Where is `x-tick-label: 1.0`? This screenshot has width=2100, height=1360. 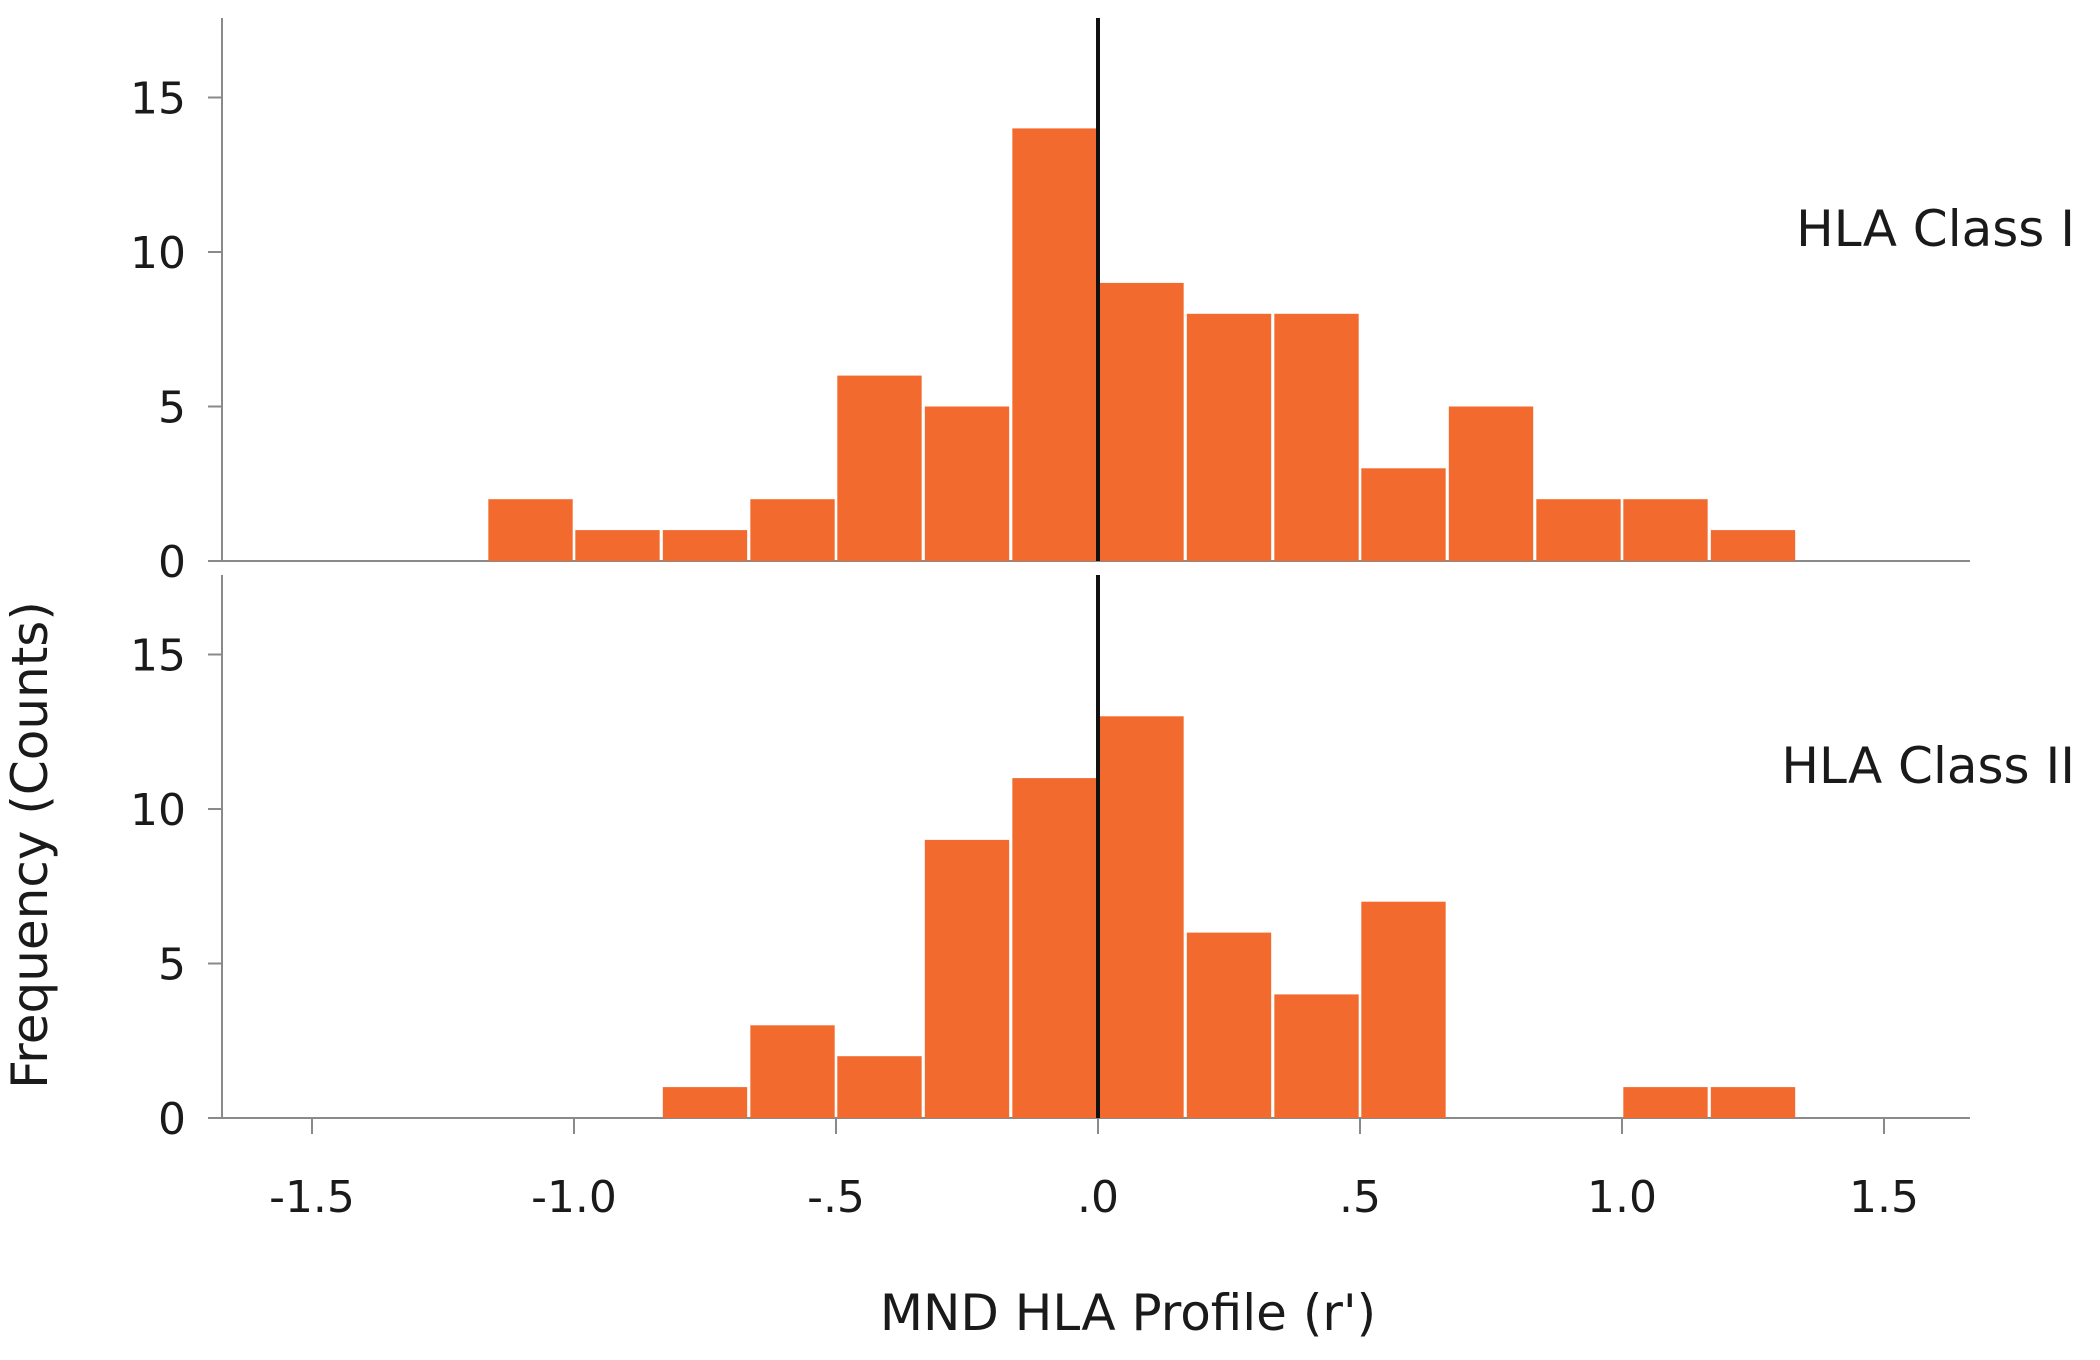 x-tick-label: 1.0 is located at coordinates (1622, 1197).